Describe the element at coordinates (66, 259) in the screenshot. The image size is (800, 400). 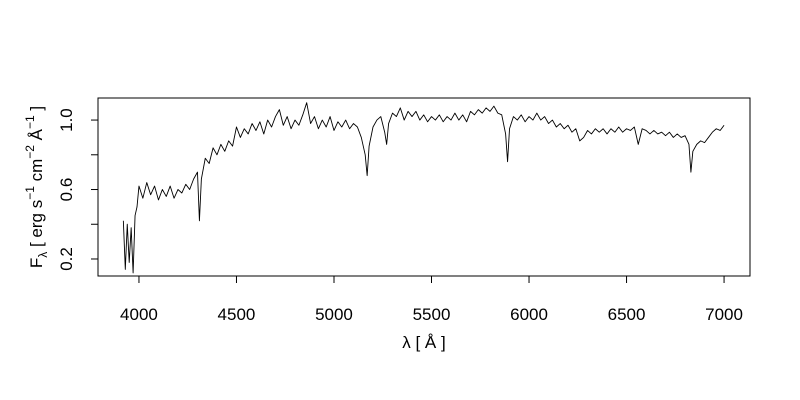
I see `y-tick-label: 0.2` at that location.